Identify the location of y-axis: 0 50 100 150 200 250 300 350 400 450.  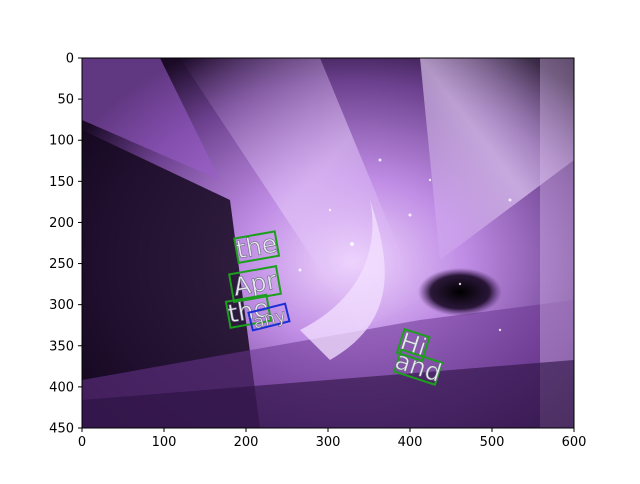
(65, 244).